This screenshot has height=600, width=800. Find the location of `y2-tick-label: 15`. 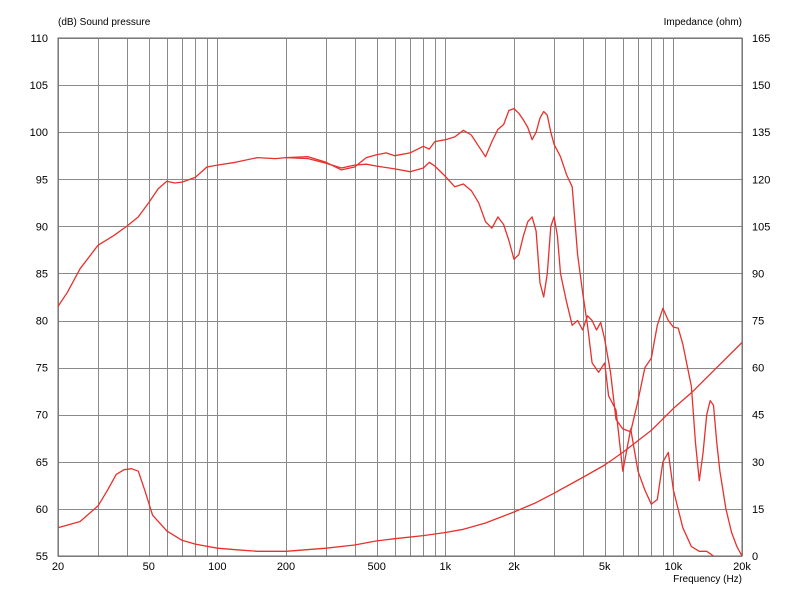

y2-tick-label: 15 is located at coordinates (758, 510).